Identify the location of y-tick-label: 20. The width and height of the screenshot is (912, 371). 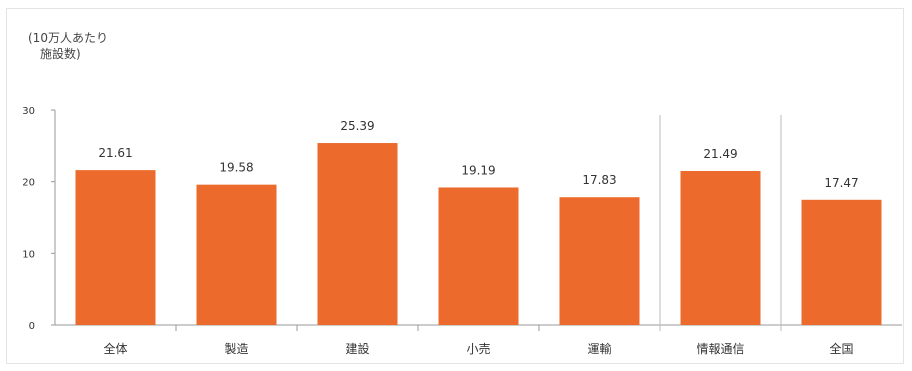
(28, 183).